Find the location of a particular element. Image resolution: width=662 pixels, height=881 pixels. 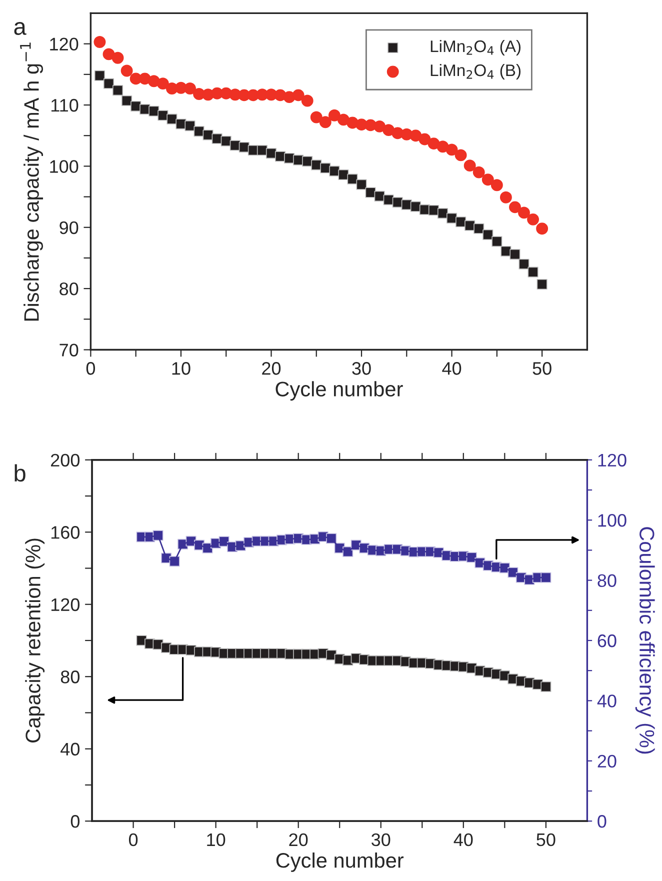

y2-tick-label: 120 is located at coordinates (612, 460).